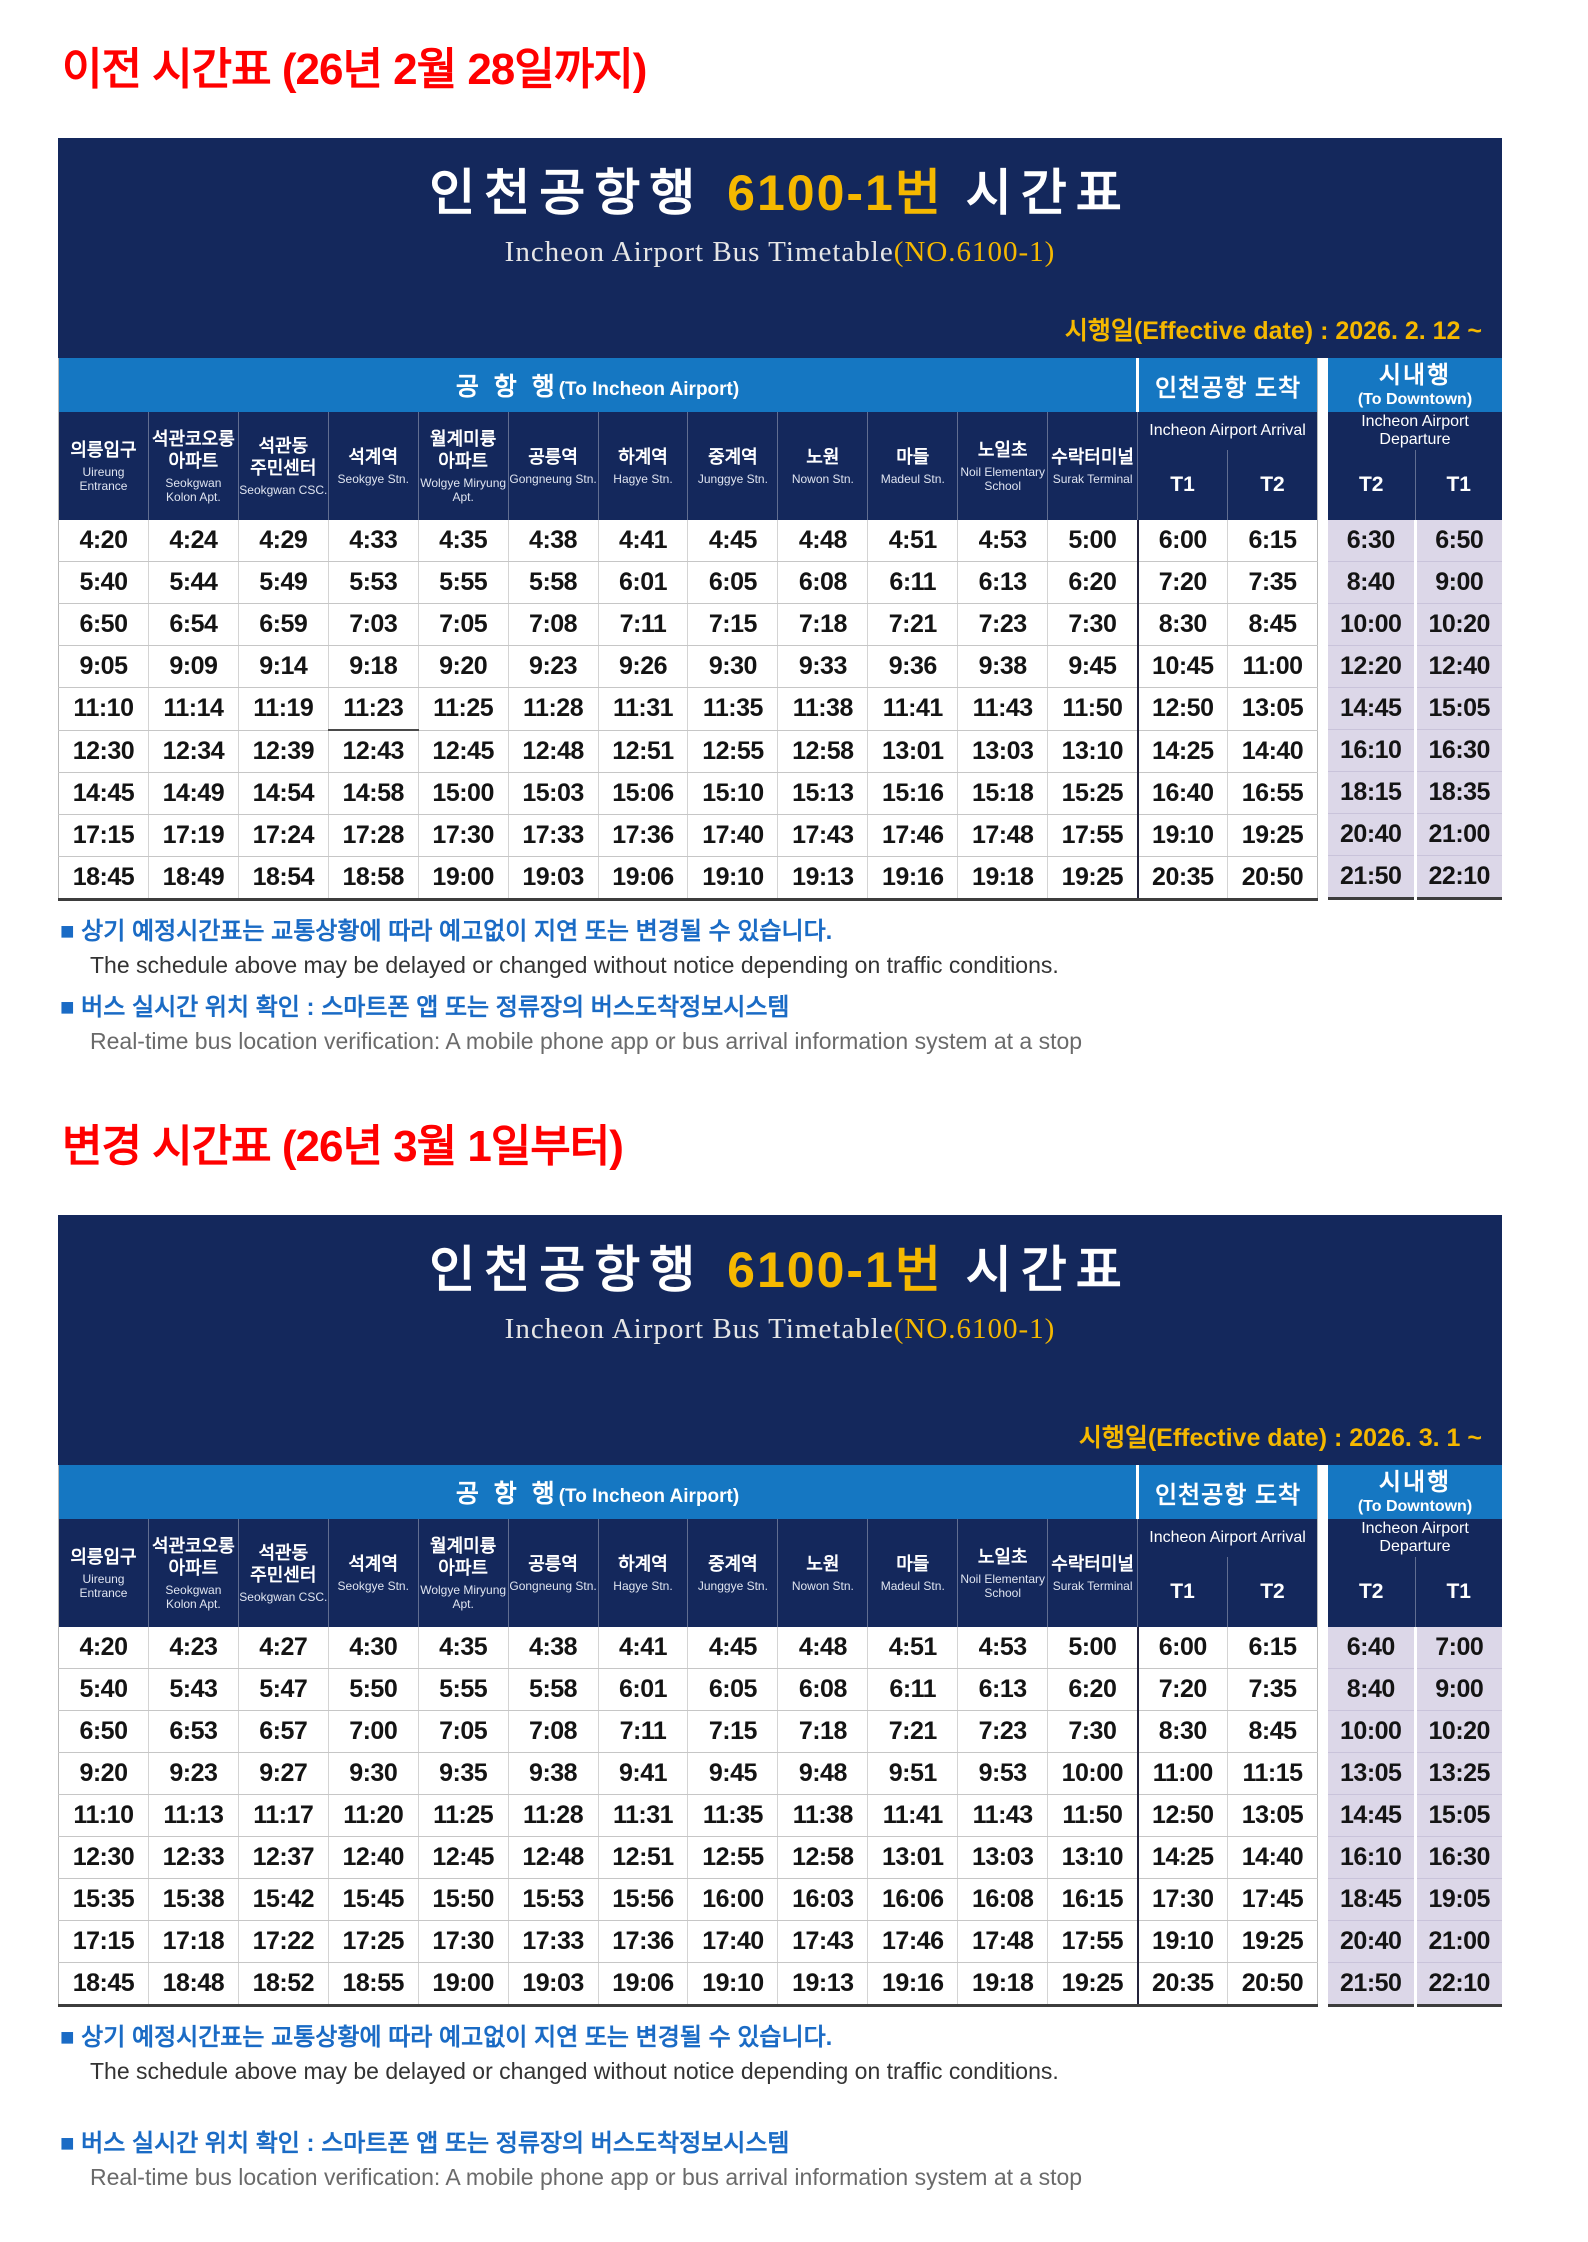 Image resolution: width=1588 pixels, height=2242 pixels. Describe the element at coordinates (822, 666) in the screenshot. I see `time-cell: 9:33` at that location.